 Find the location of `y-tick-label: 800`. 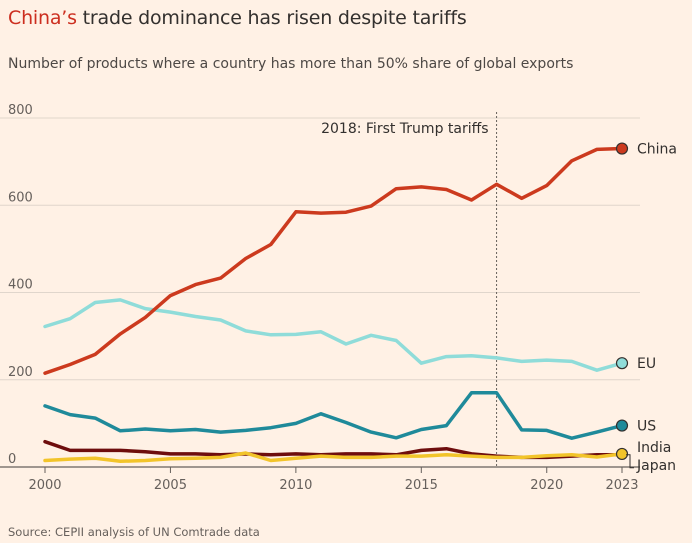

y-tick-label: 800 is located at coordinates (20, 110).